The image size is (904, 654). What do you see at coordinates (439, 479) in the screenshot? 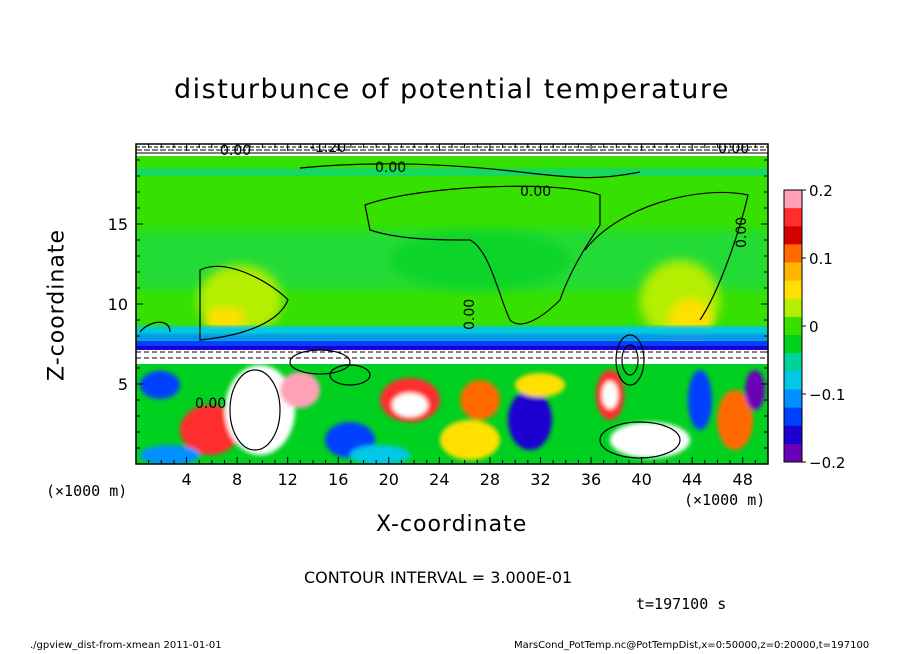
I see `x-tick-label: 24` at bounding box center [439, 479].